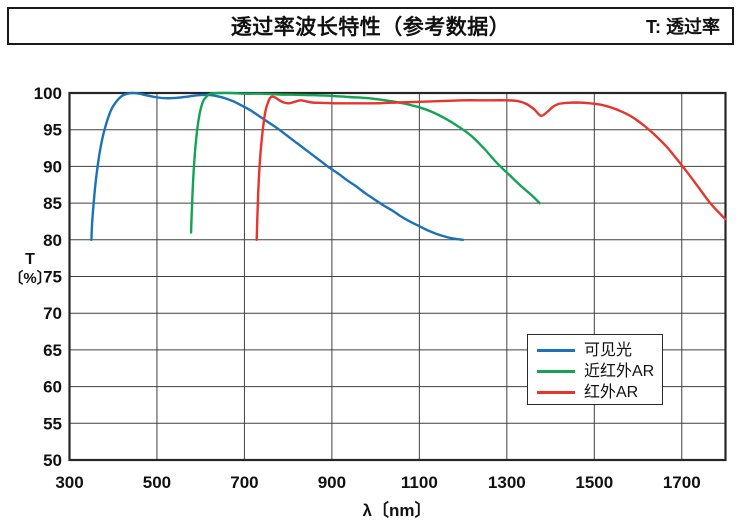 This screenshot has width=750, height=522. Describe the element at coordinates (30, 269) in the screenshot. I see `y-axis-label: T 〔%〕` at that location.